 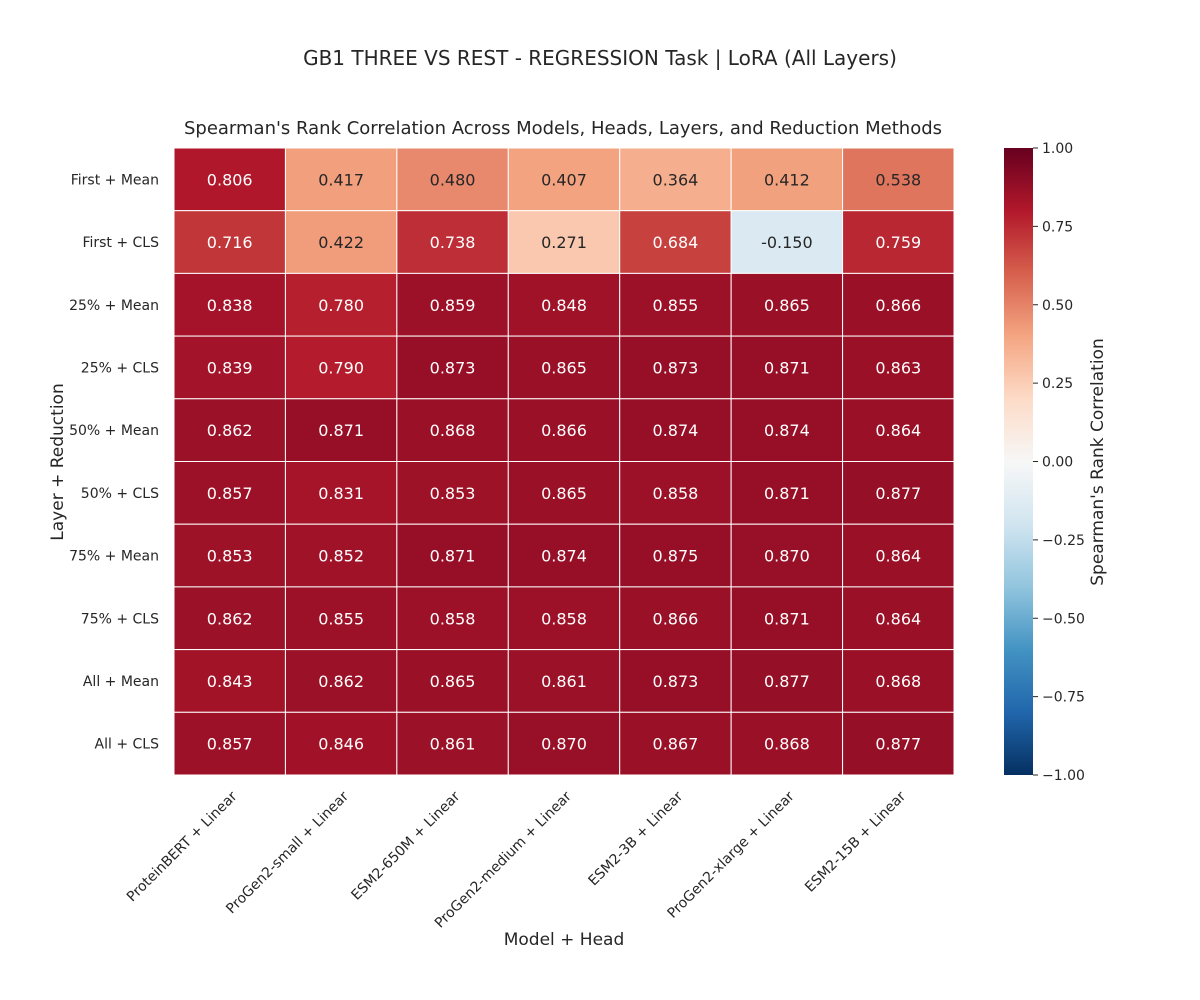 I want to click on y-axis-label: Layer + Reduction, so click(x=58, y=461).